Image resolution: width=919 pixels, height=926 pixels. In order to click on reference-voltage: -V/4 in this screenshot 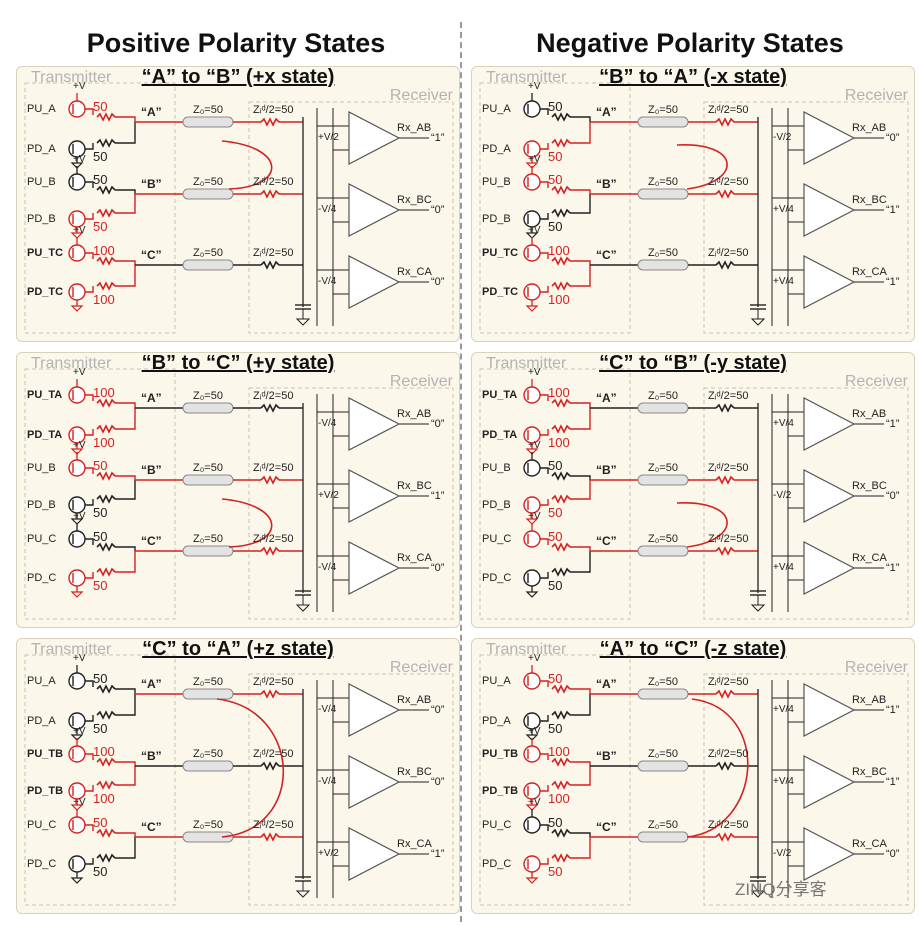, I will do `click(327, 209)`.